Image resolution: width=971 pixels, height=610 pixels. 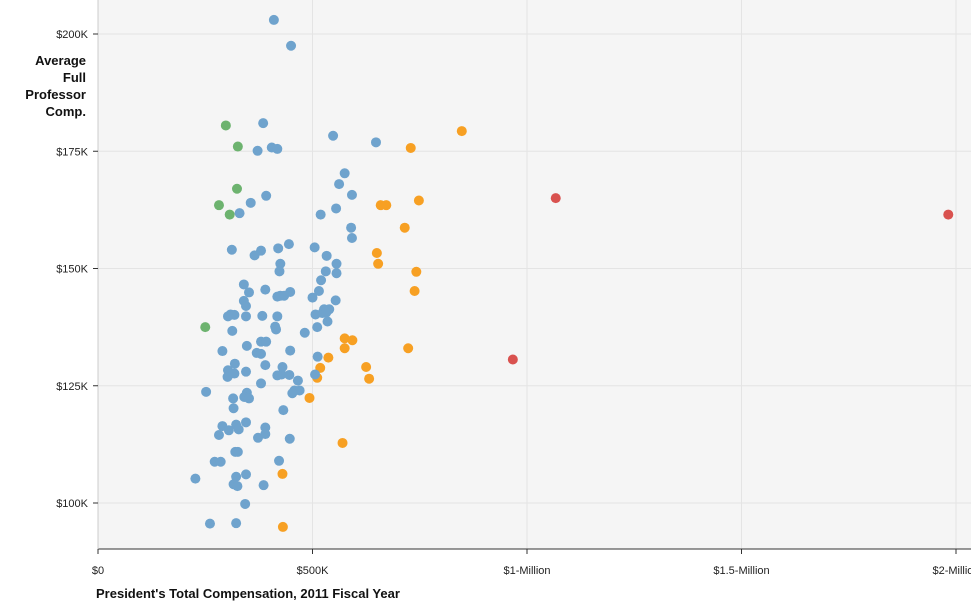 I want to click on y-tick-label: $175K, so click(x=72, y=152).